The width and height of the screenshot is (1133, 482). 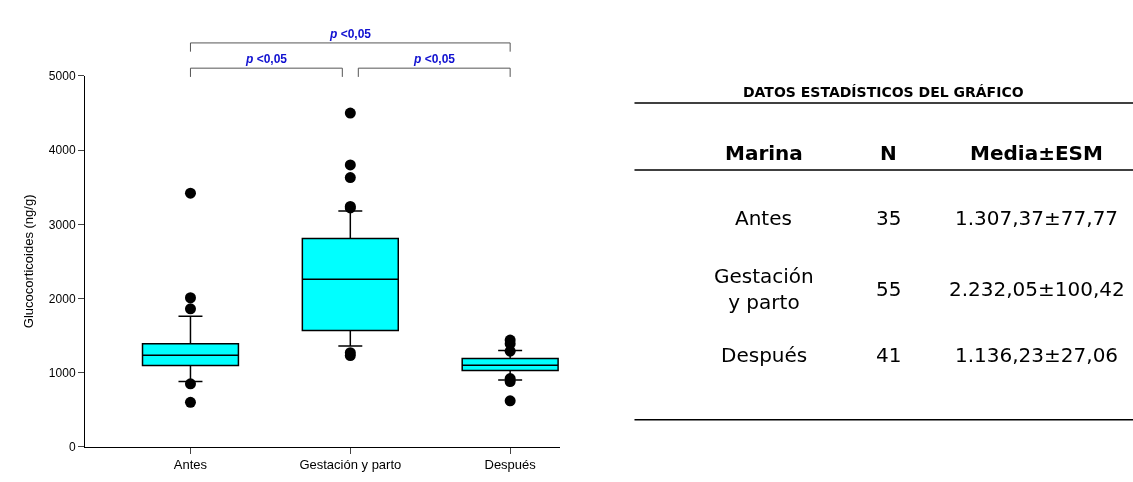 I want to click on y-tick-label: 5000, so click(x=62, y=76).